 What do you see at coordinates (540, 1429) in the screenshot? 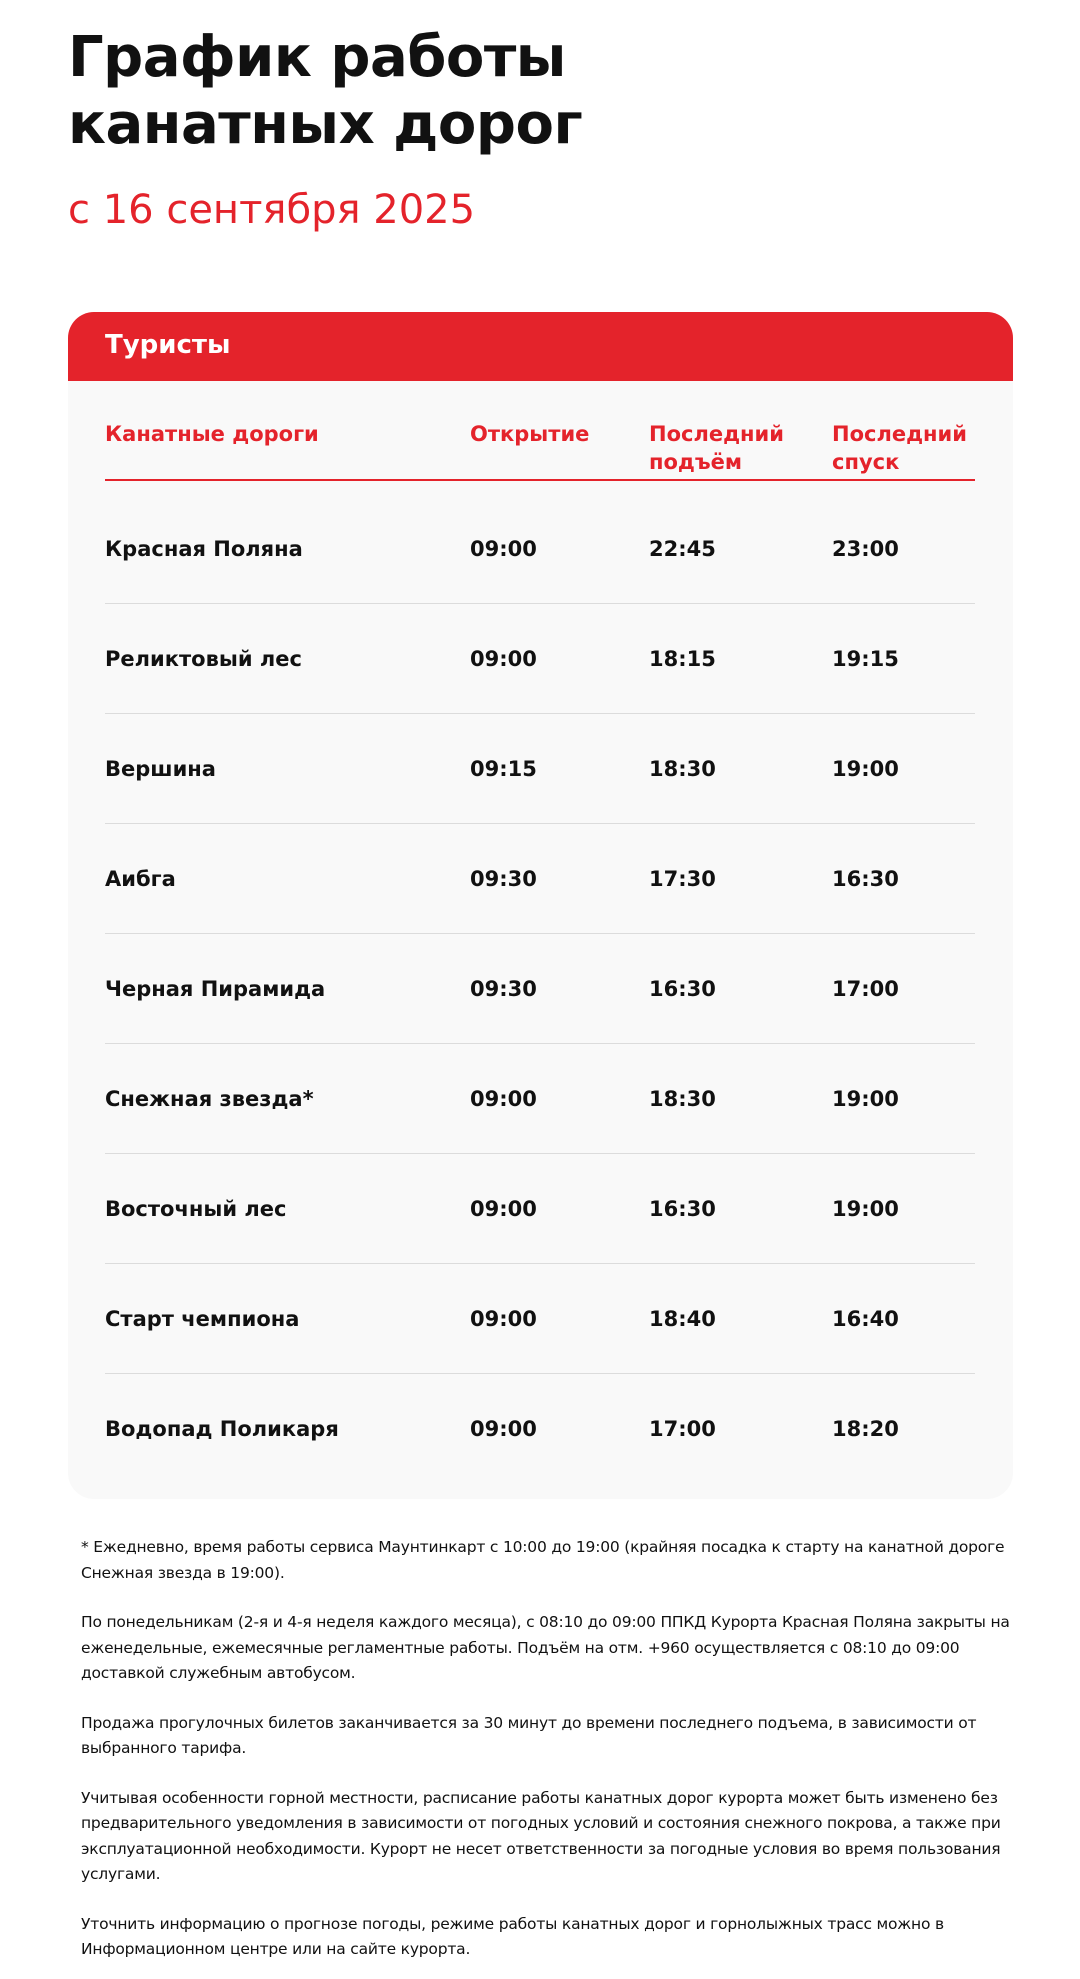
I see `table-row: Водопад Поликаря 09:00 17:00 18:20` at bounding box center [540, 1429].